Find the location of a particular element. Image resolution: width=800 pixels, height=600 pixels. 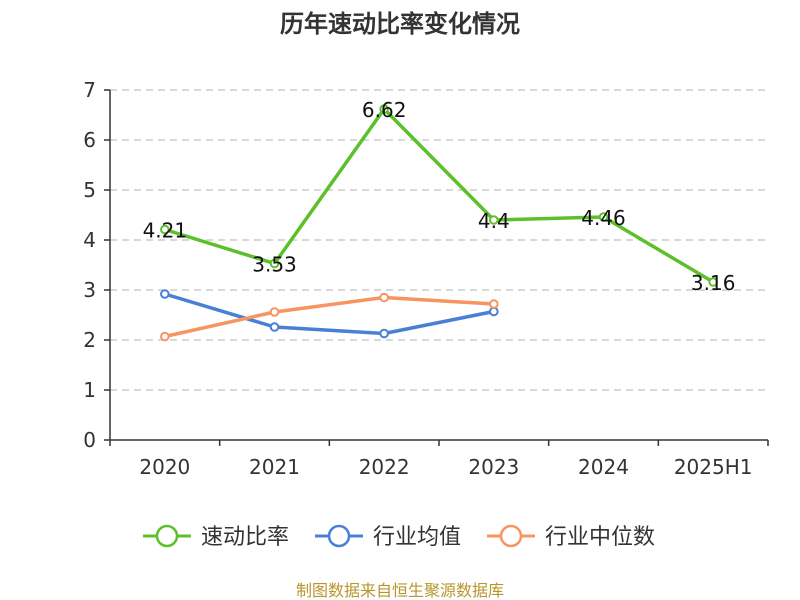

legend: 速动比率 行业均值 行业中位数 is located at coordinates (399, 537).